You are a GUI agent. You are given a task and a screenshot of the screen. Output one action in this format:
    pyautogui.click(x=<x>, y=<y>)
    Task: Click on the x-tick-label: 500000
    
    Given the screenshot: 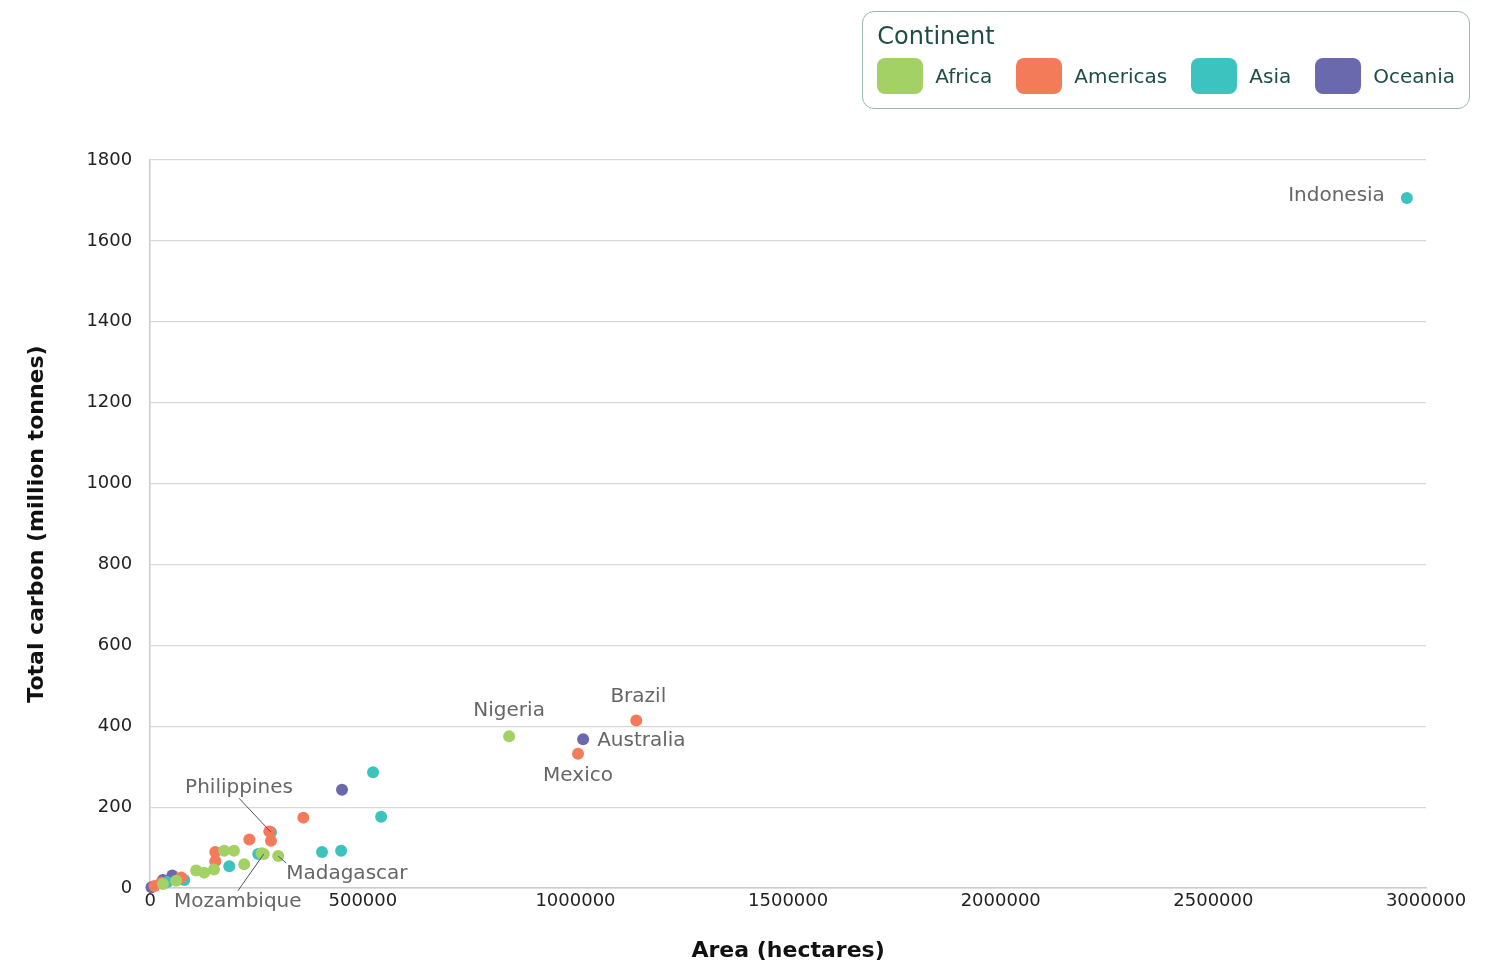 What is the action you would take?
    pyautogui.click(x=363, y=900)
    